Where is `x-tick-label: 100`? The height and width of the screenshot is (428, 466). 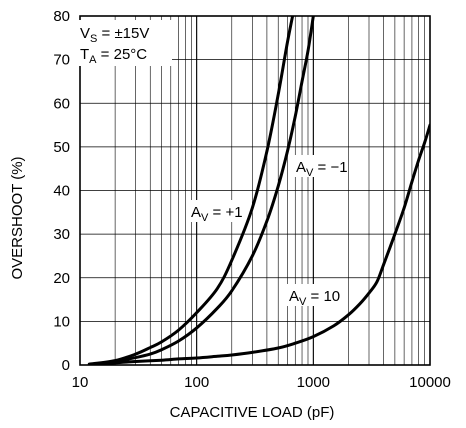 x-tick-label: 100 is located at coordinates (196, 382).